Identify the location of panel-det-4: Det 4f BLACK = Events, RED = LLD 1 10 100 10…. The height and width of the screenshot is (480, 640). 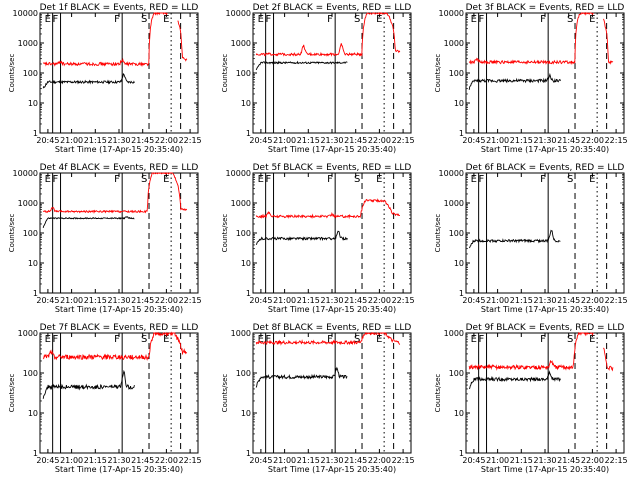
(105, 238).